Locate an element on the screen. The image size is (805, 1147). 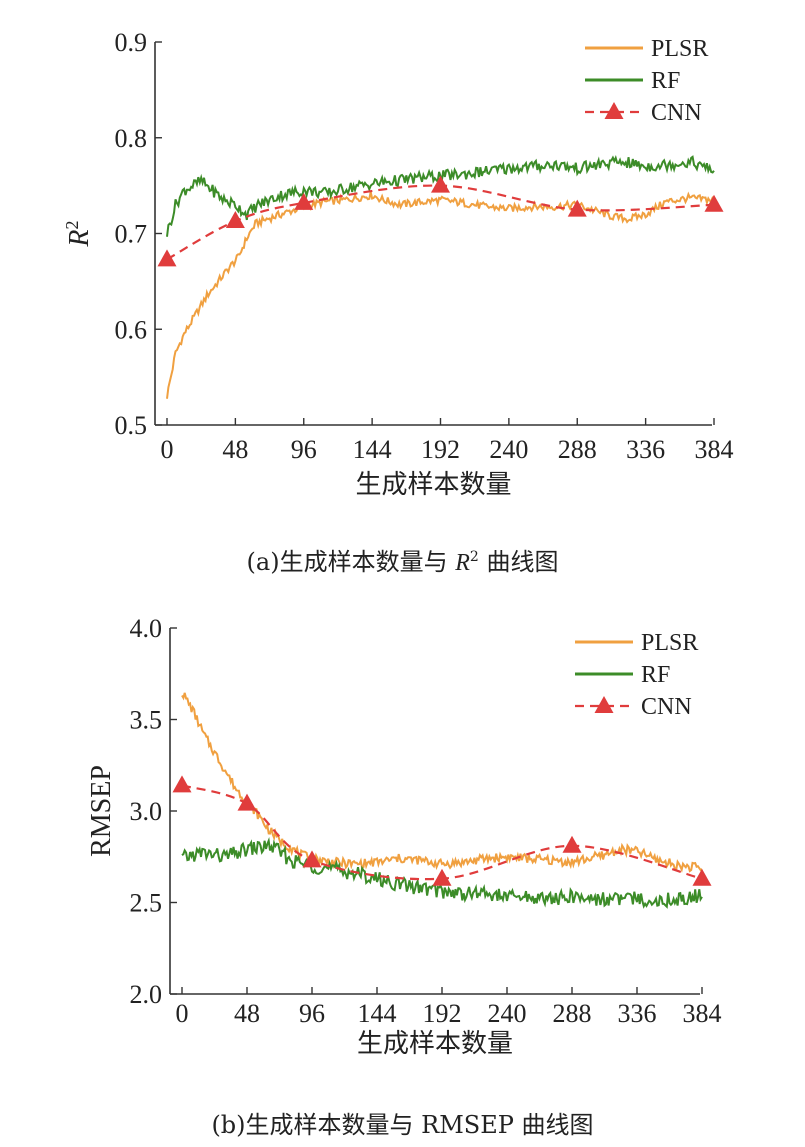
y-tick-label: 3.5 is located at coordinates (146, 720).